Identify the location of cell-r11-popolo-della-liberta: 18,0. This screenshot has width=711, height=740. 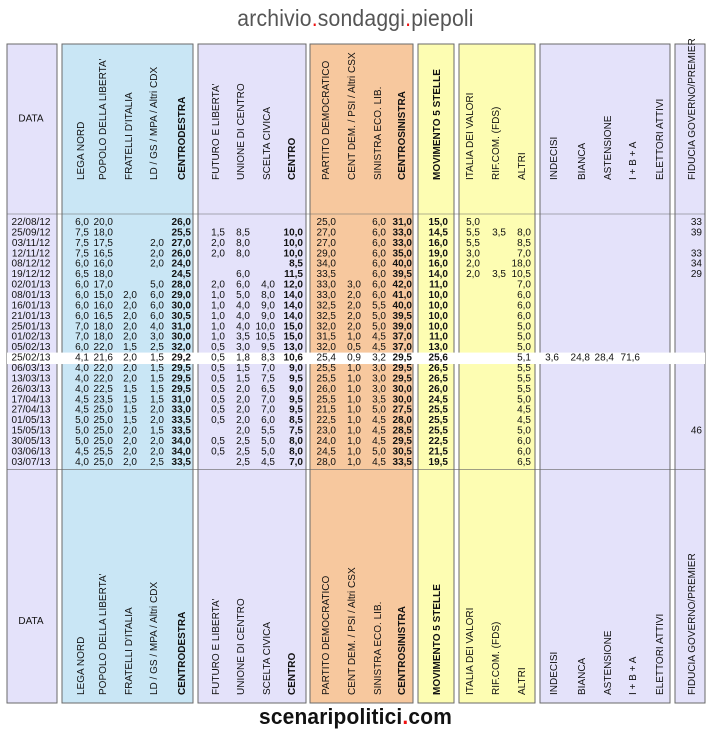
(104, 337).